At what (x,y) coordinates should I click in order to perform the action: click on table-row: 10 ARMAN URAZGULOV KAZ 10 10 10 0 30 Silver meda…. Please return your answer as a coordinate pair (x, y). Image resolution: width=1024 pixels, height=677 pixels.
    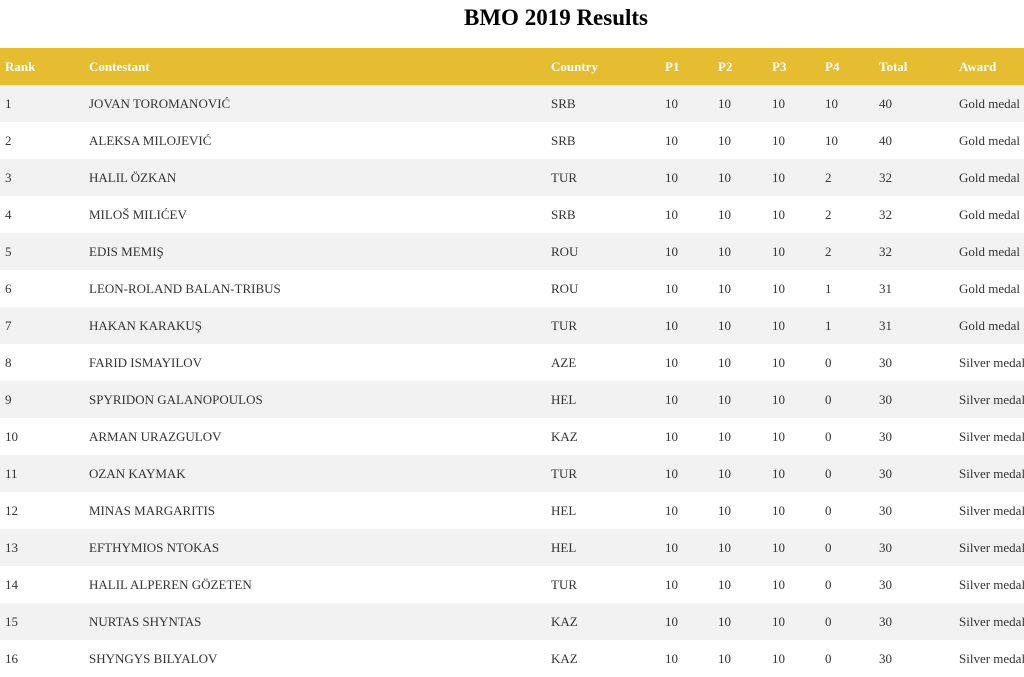
    Looking at the image, I should click on (512, 436).